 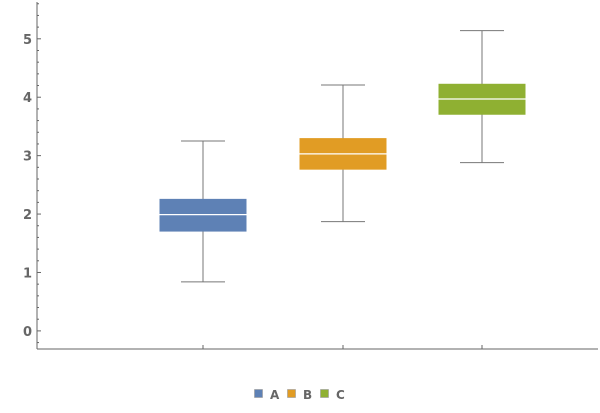 What do you see at coordinates (332, 395) in the screenshot?
I see `legend-item-C: C` at bounding box center [332, 395].